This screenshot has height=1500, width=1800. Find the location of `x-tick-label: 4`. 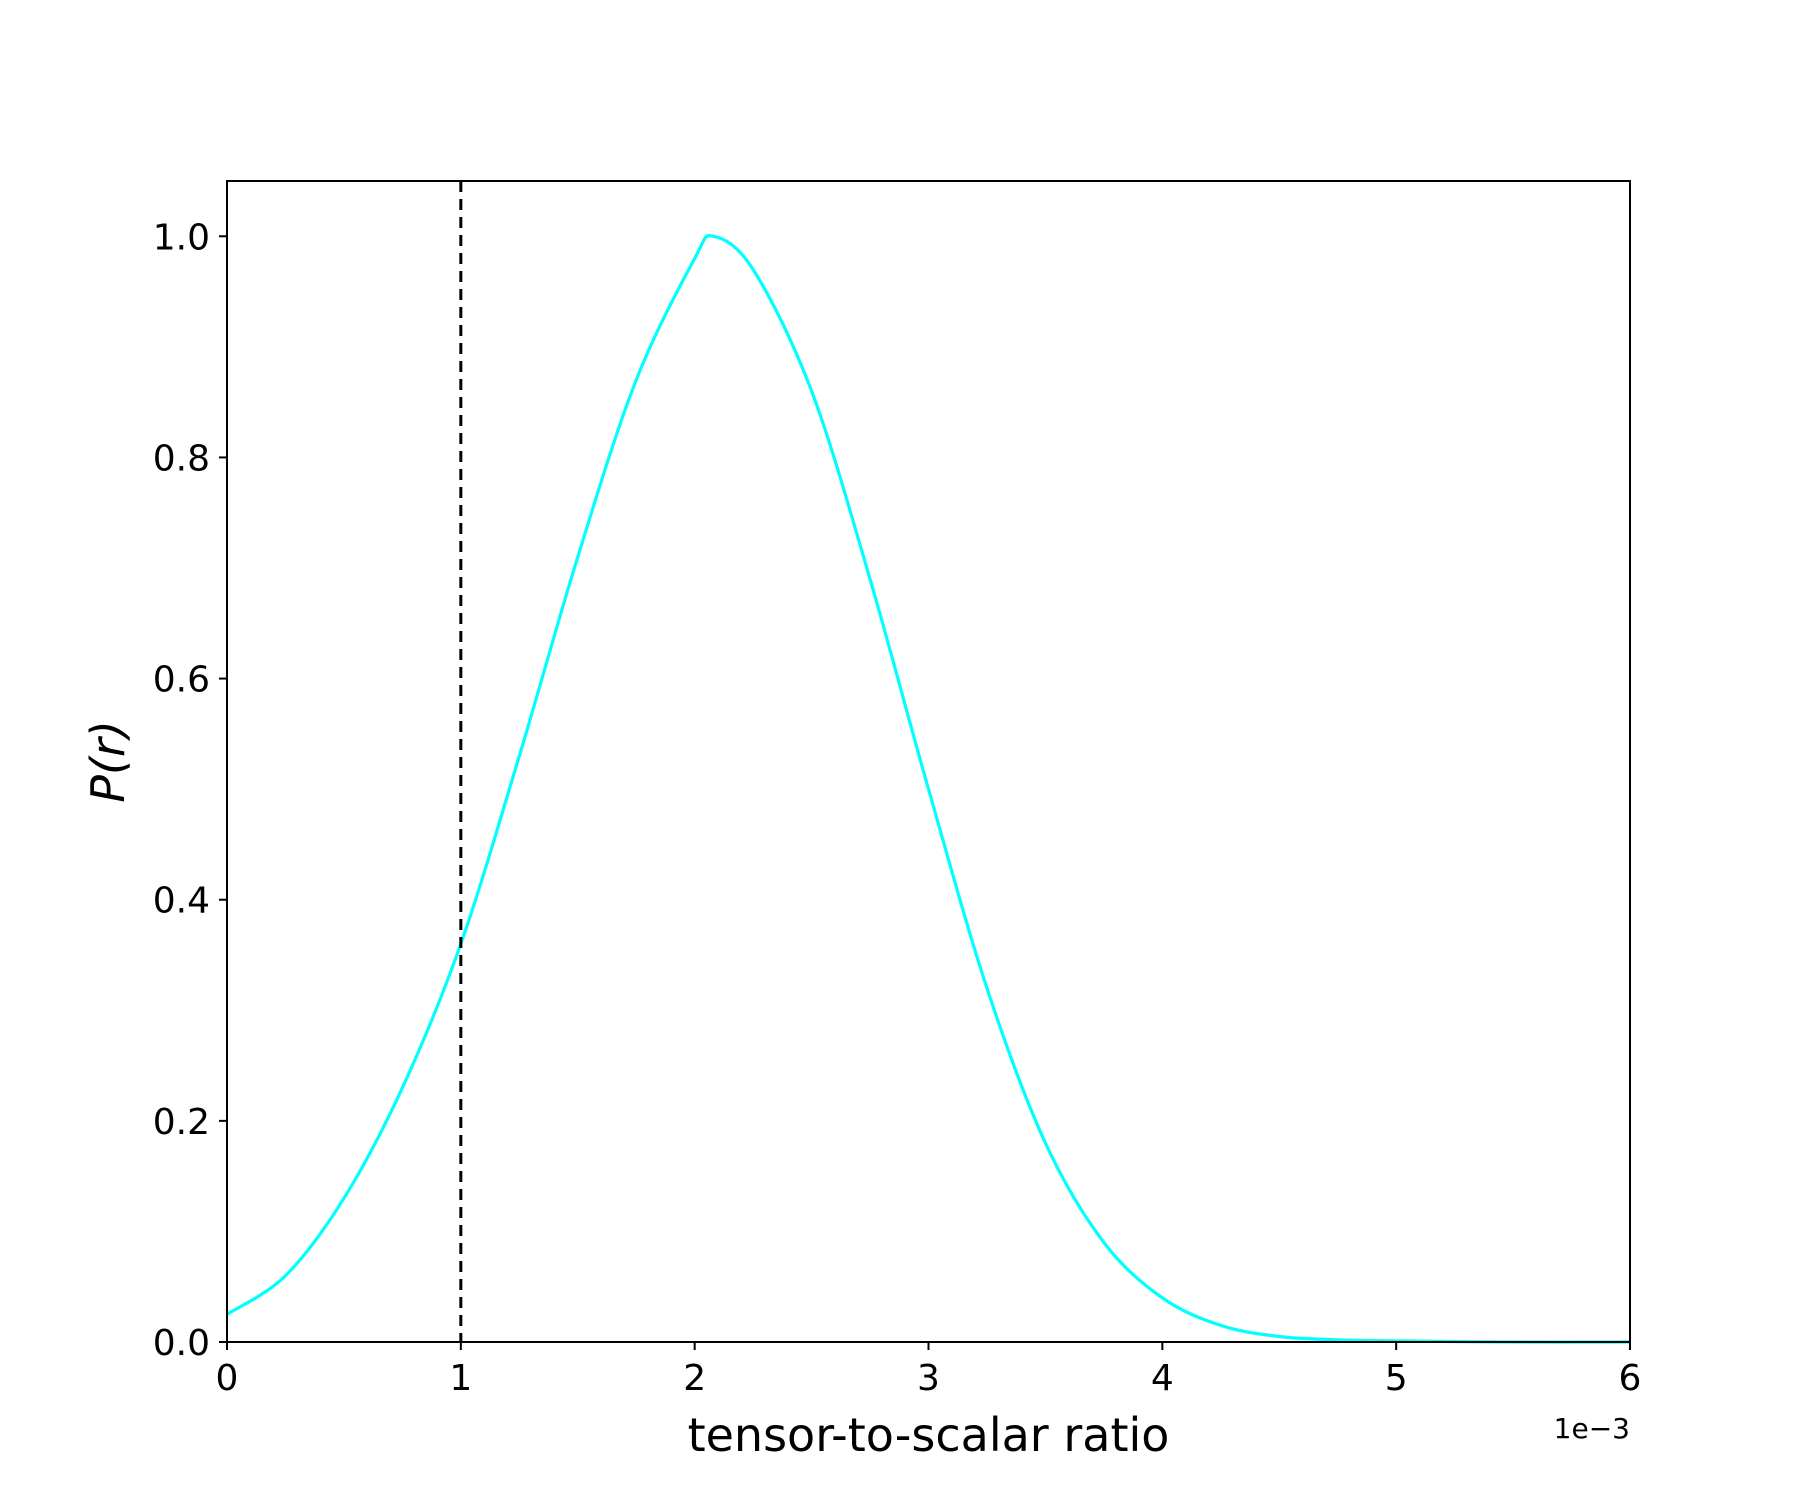

x-tick-label: 4 is located at coordinates (1162, 1378).